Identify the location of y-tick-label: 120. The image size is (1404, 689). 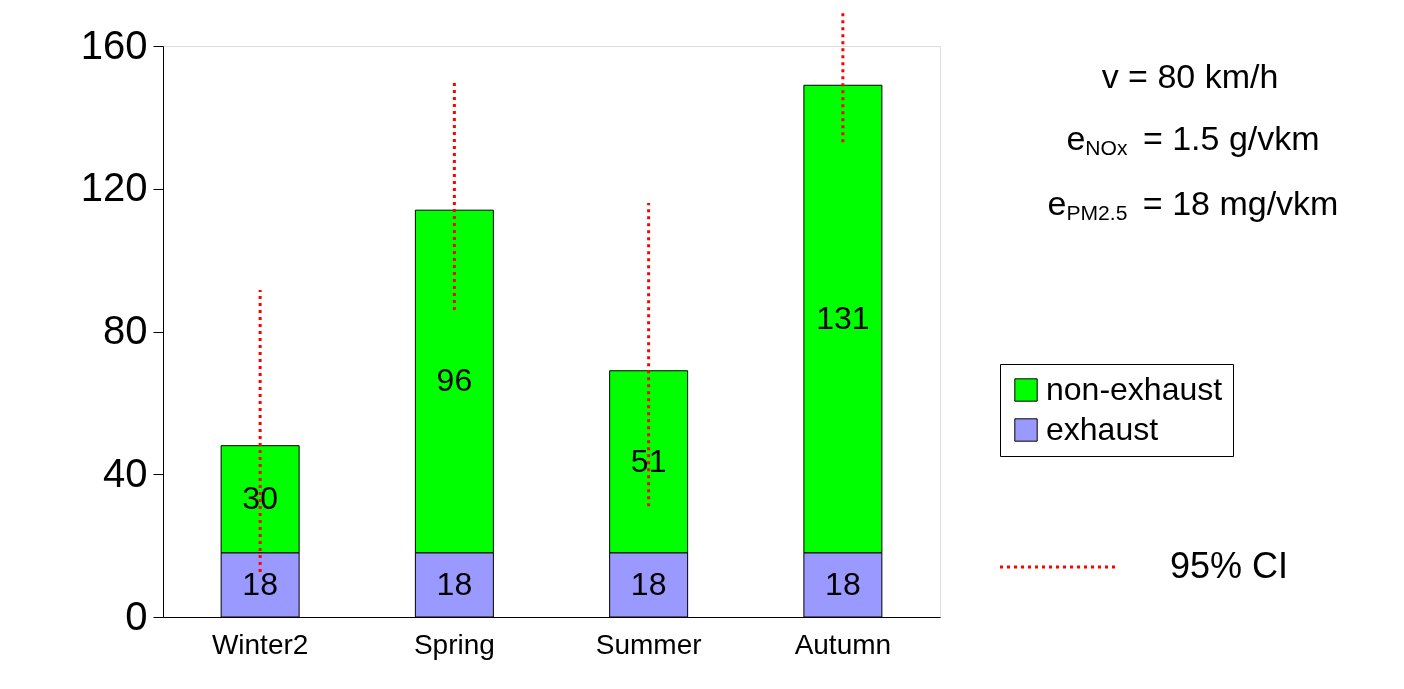
(114, 187).